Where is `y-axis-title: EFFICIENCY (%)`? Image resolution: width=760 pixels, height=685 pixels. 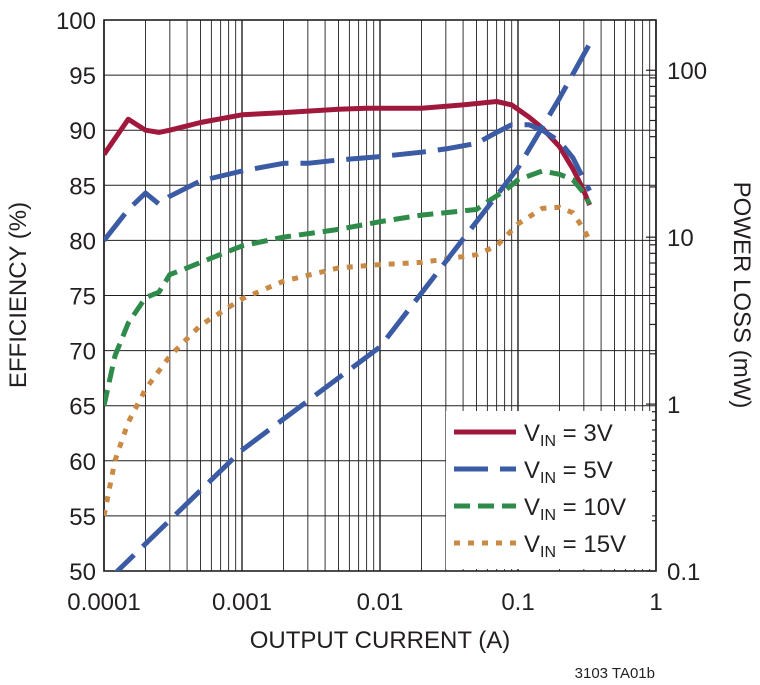
y-axis-title: EFFICIENCY (%) is located at coordinates (18, 295).